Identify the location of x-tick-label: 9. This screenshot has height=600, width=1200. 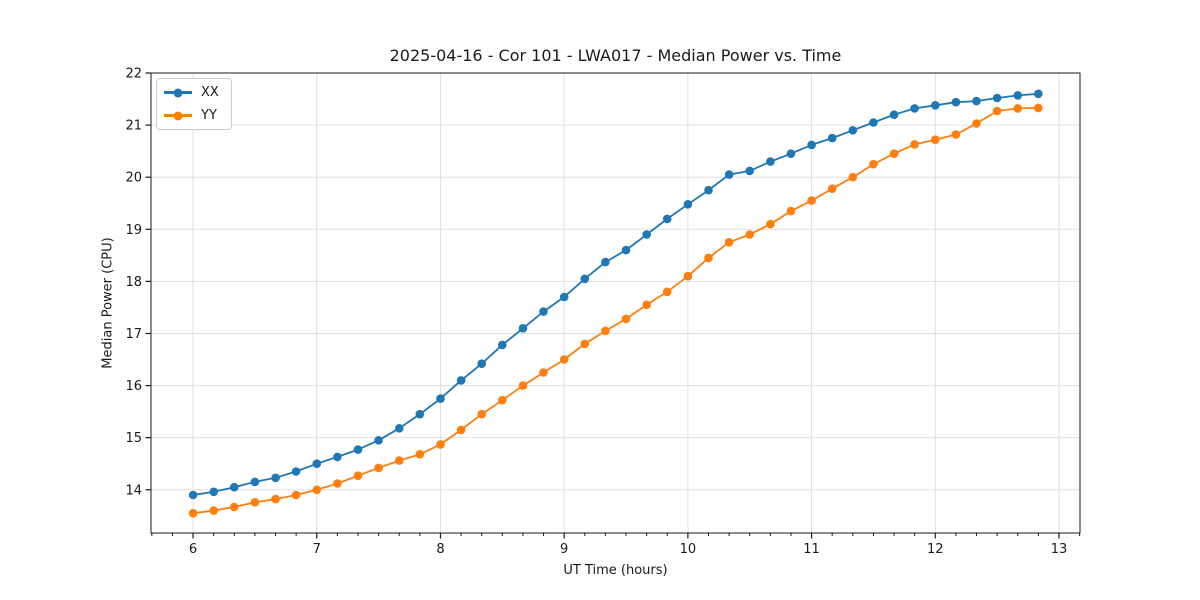
(564, 549).